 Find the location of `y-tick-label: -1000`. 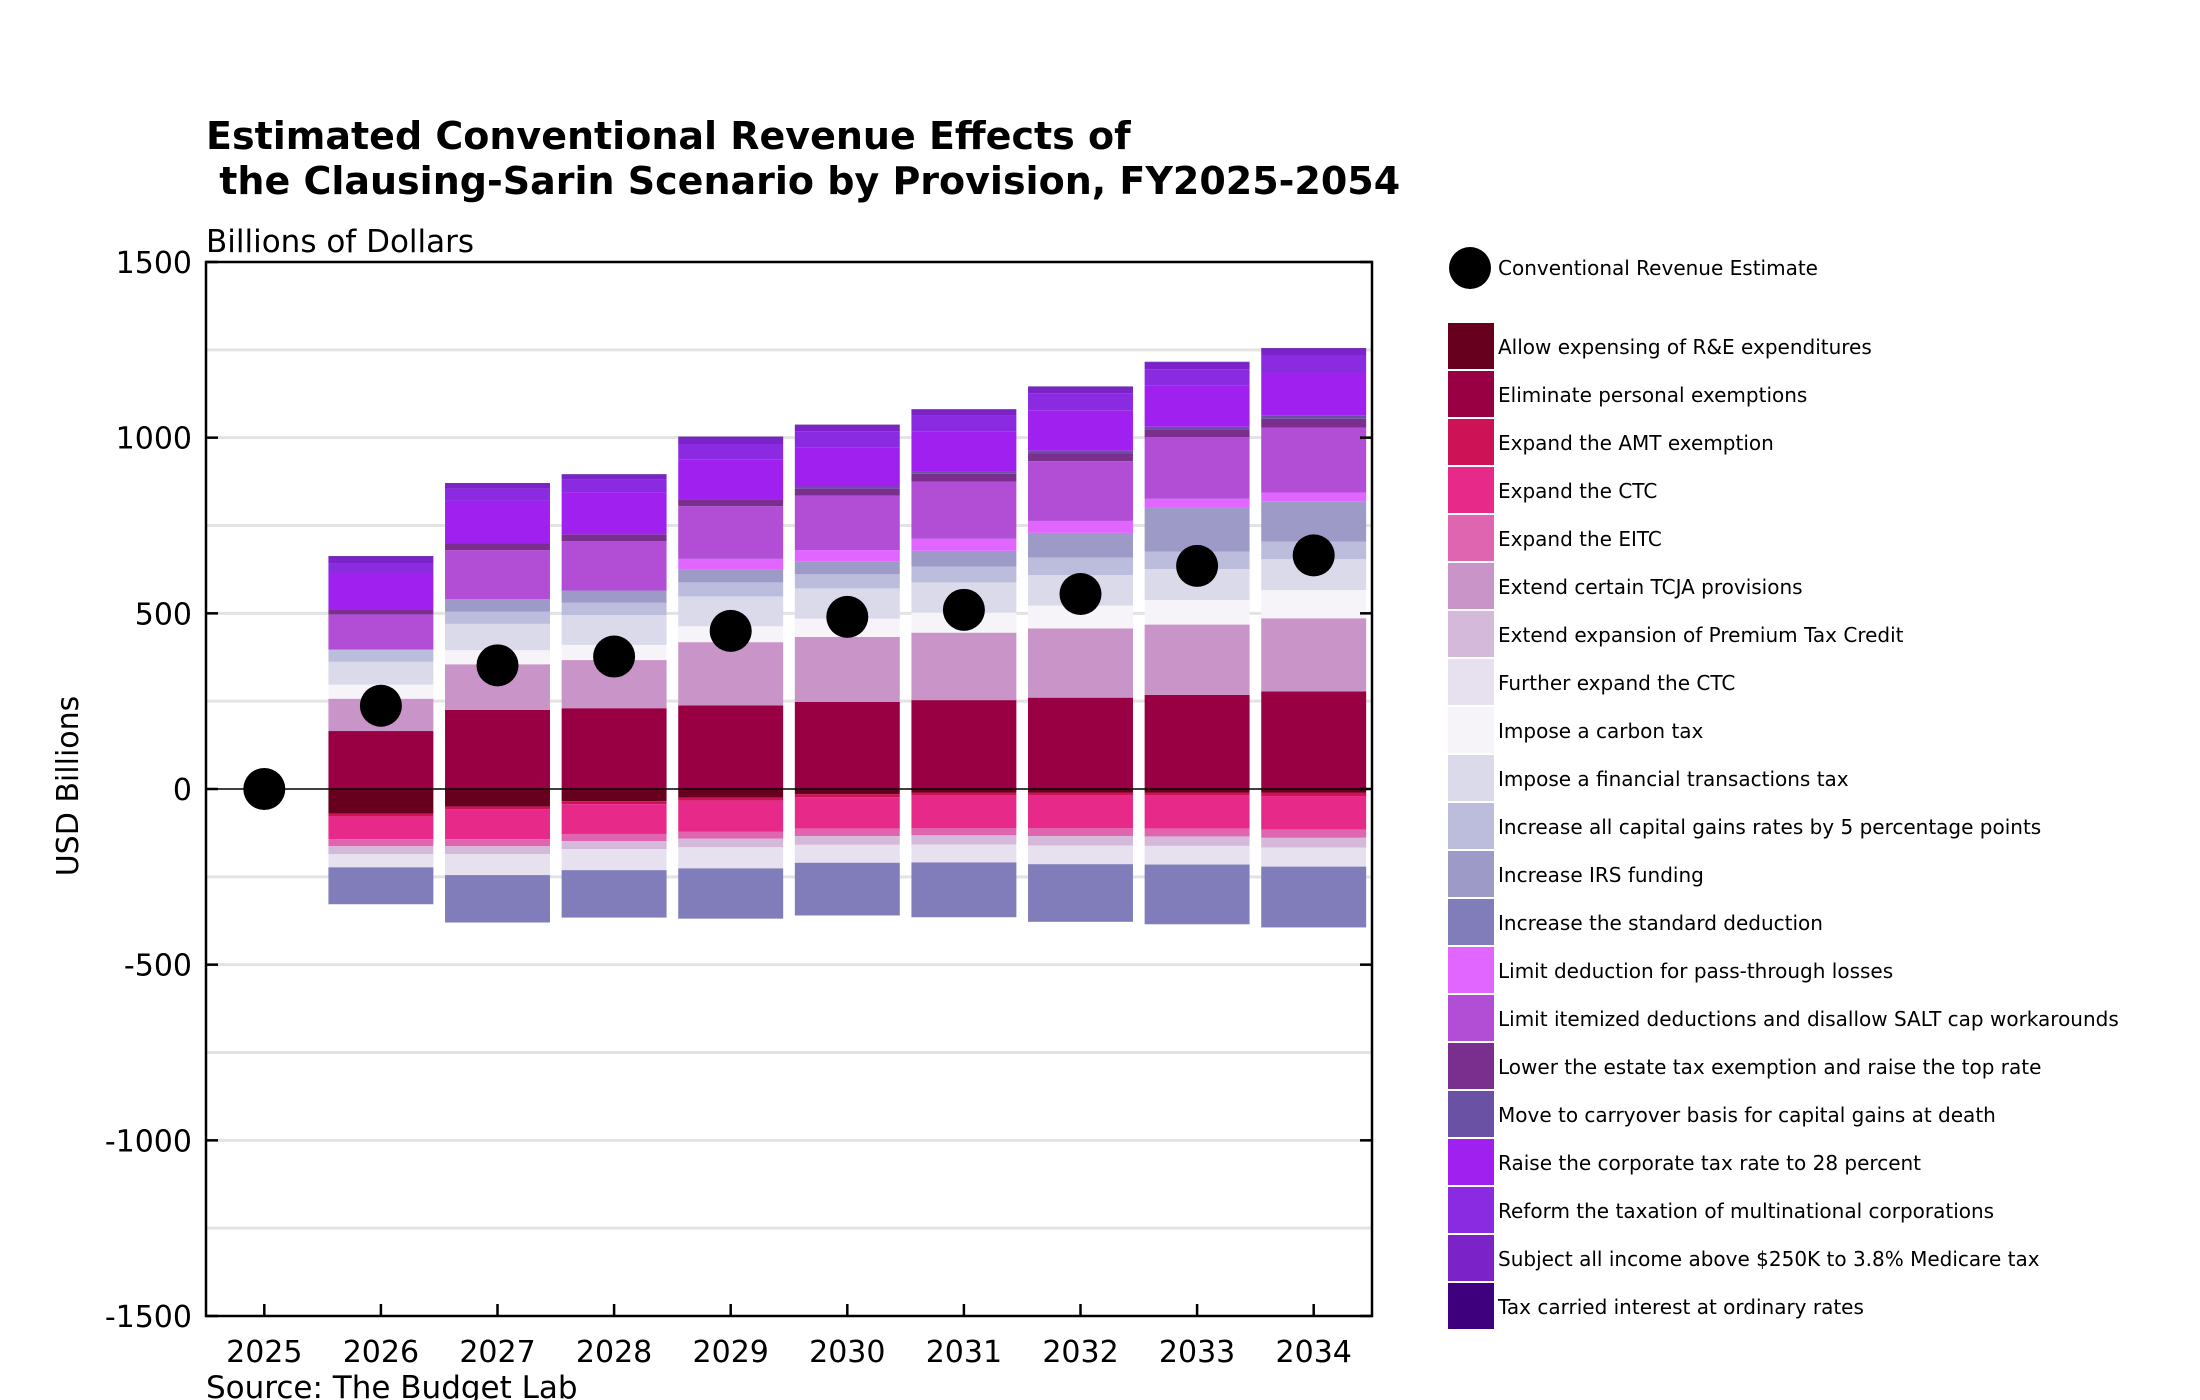

y-tick-label: -1000 is located at coordinates (148, 1141).